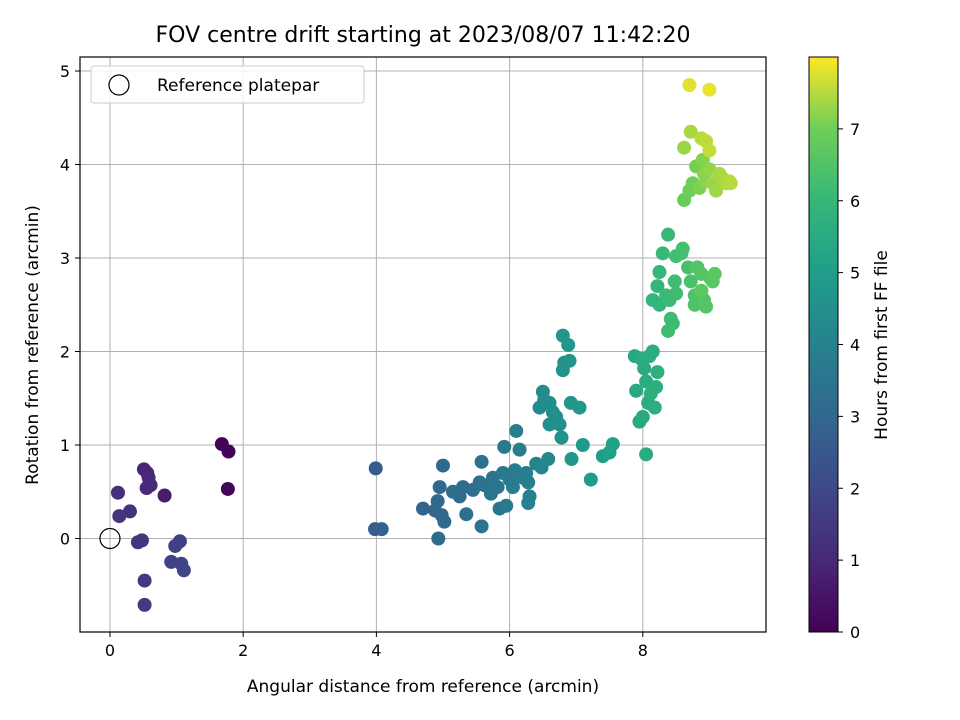 Image resolution: width=960 pixels, height=720 pixels. I want to click on colorbar: 0 1 2 3 4 5 6 7 Hours from first FF file, so click(850, 349).